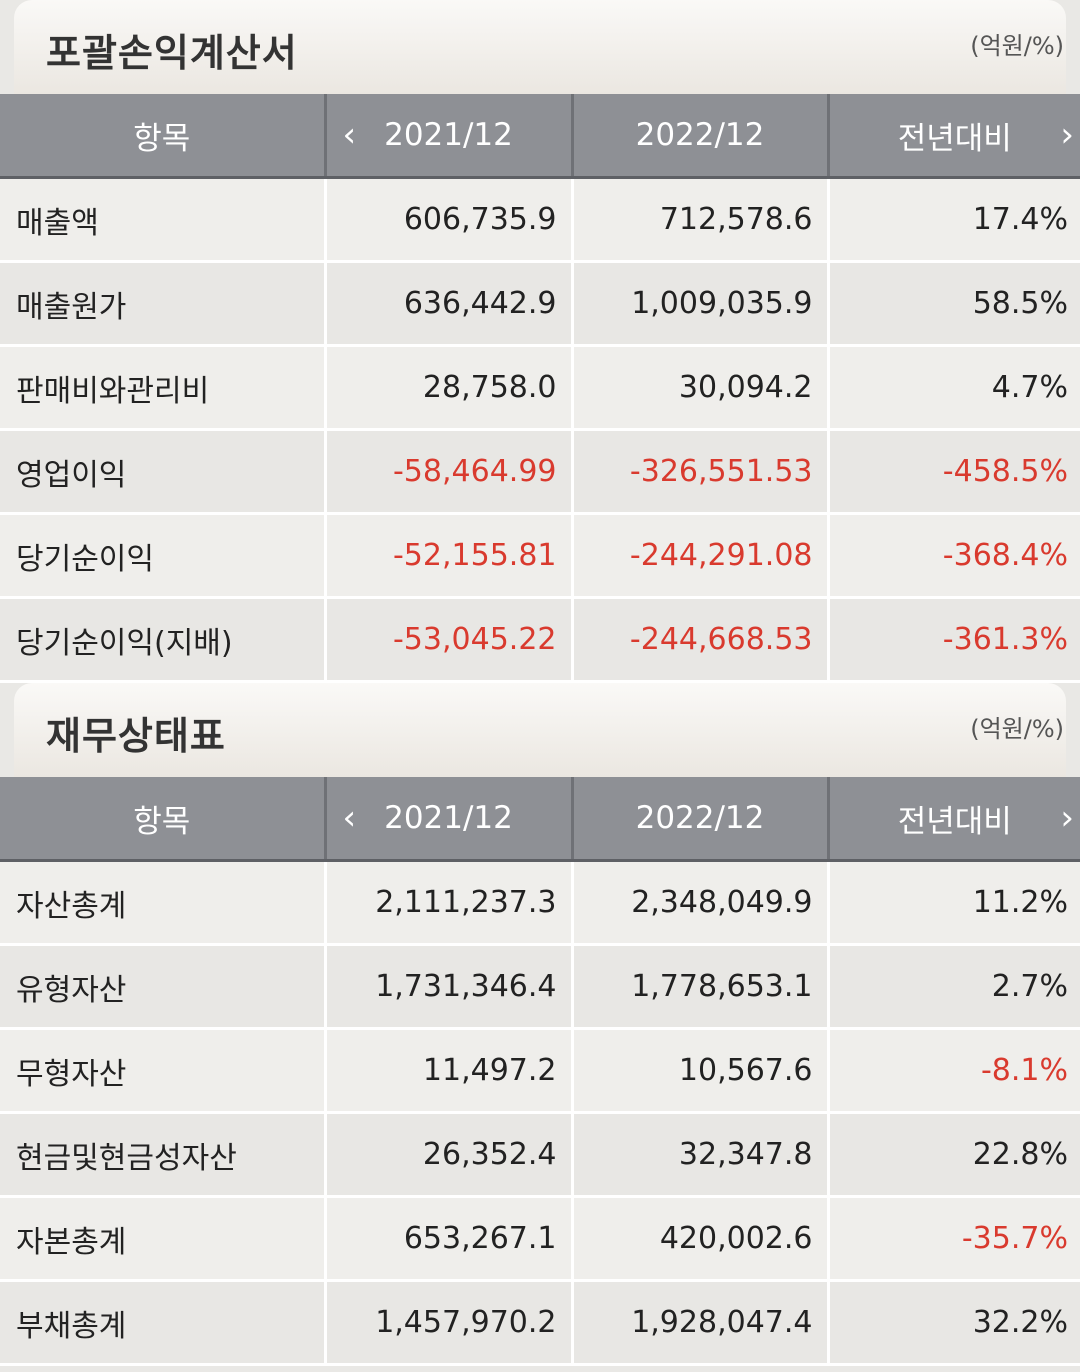 The image size is (1080, 1372). Describe the element at coordinates (162, 388) in the screenshot. I see `row-item-cell: 판매비와관리비` at that location.